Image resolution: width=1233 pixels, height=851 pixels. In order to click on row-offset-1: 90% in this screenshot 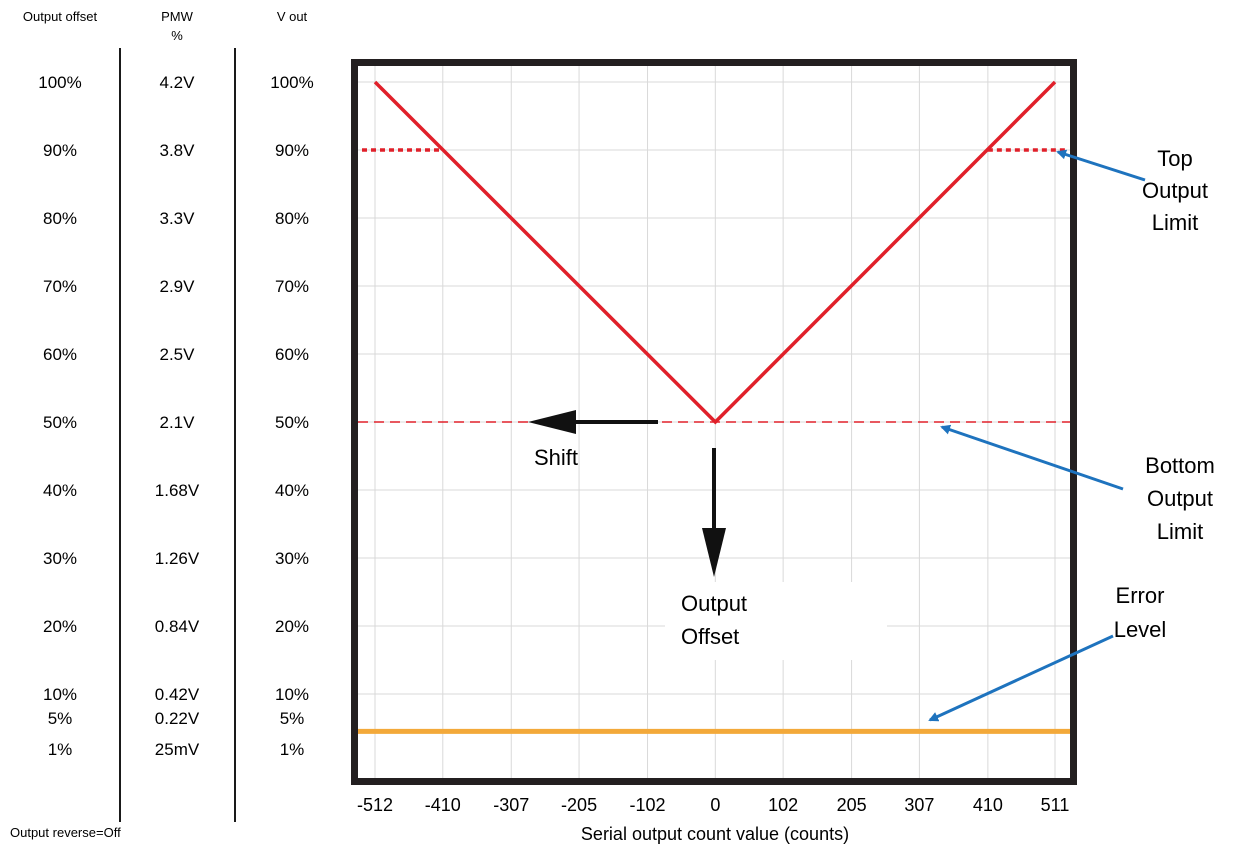, I will do `click(60, 150)`.